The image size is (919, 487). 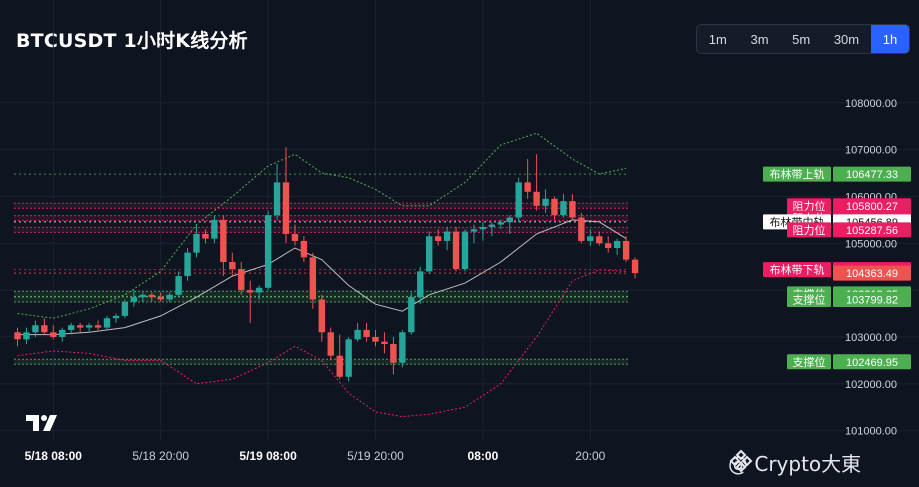 What do you see at coordinates (54, 456) in the screenshot?
I see `x-tick-label: 5/18 08:00` at bounding box center [54, 456].